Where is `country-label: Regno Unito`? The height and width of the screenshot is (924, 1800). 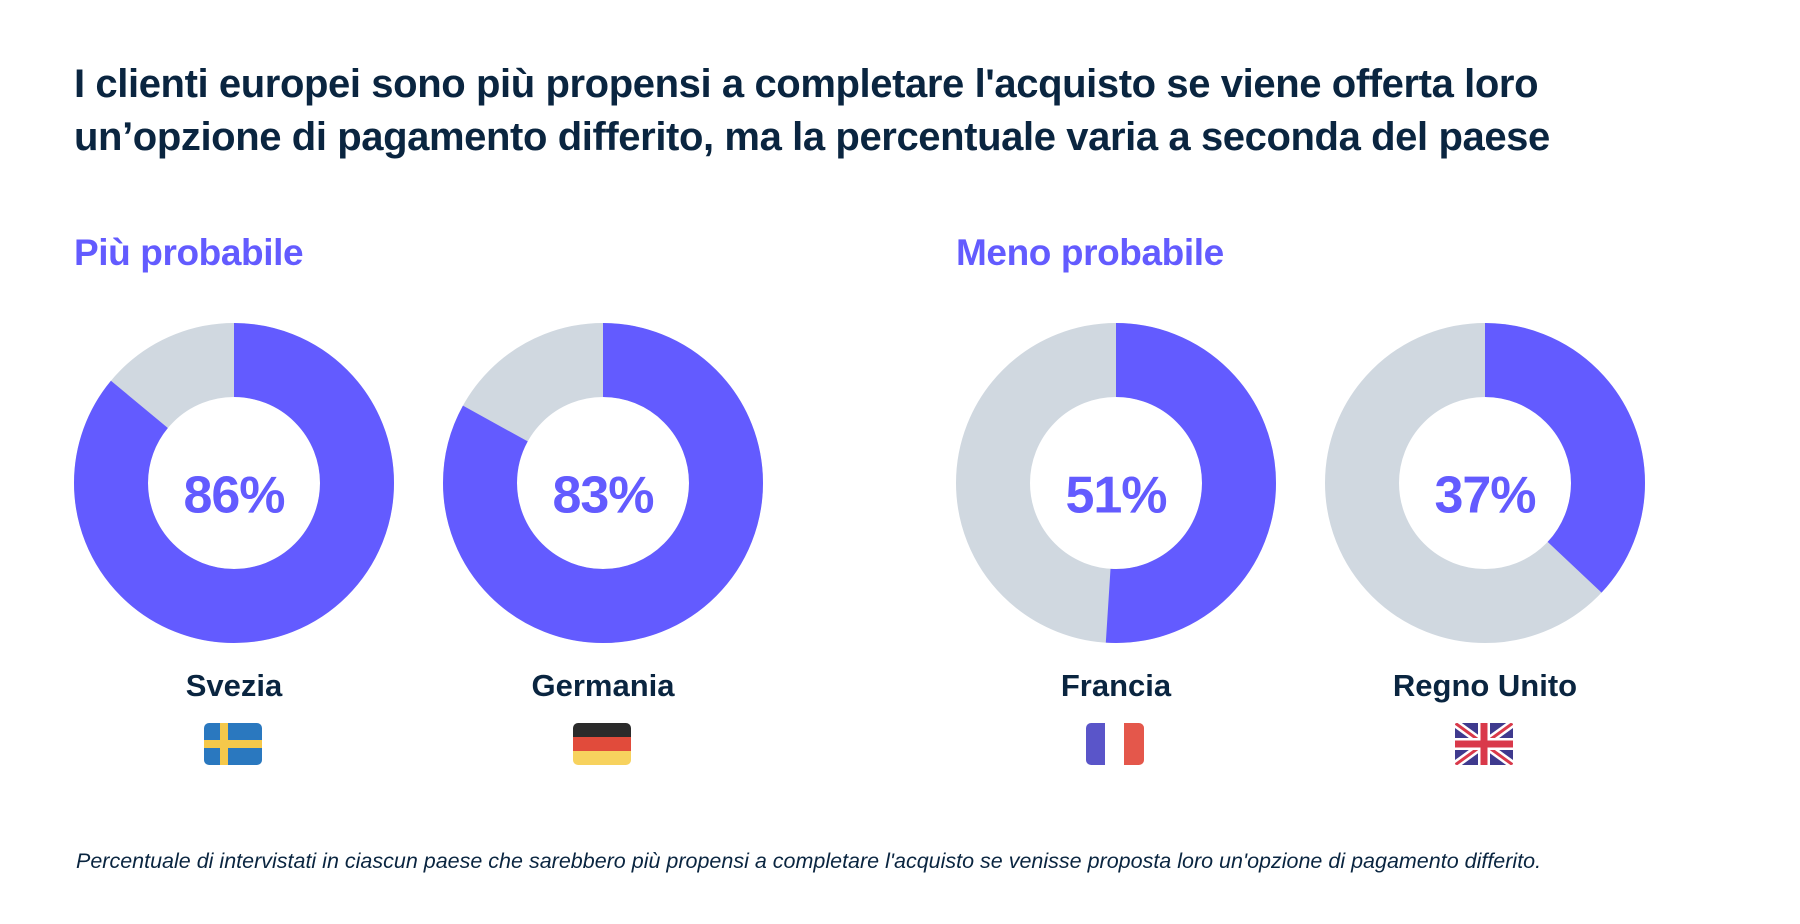 country-label: Regno Unito is located at coordinates (1485, 685).